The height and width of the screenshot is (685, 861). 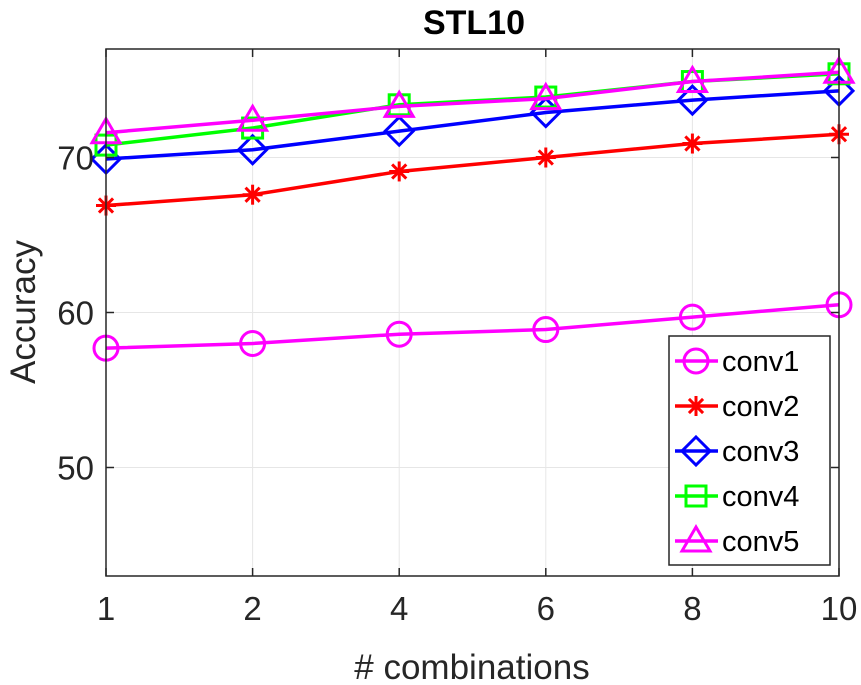 I want to click on conv5-line, so click(x=472, y=102).